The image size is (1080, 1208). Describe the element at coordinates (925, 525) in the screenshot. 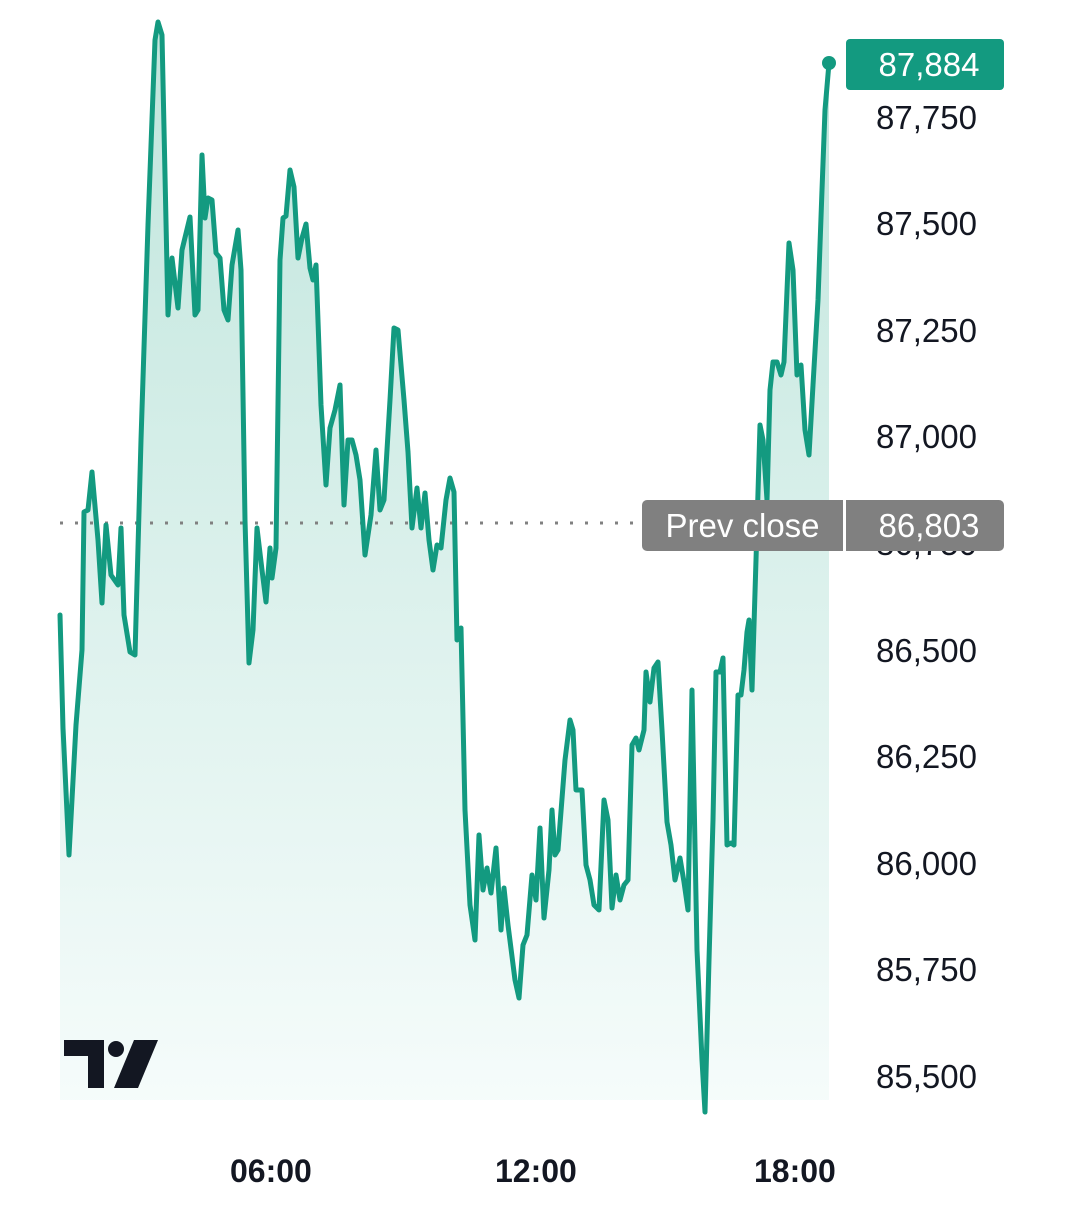

I see `prev-close-value: 86,803` at that location.